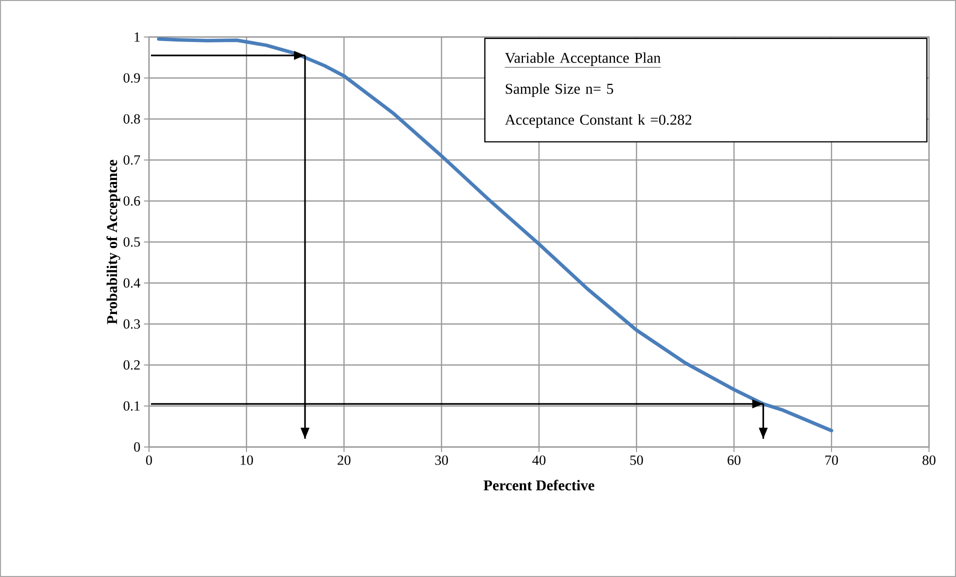  Describe the element at coordinates (132, 242) in the screenshot. I see `y-tick-label: 0.5` at that location.